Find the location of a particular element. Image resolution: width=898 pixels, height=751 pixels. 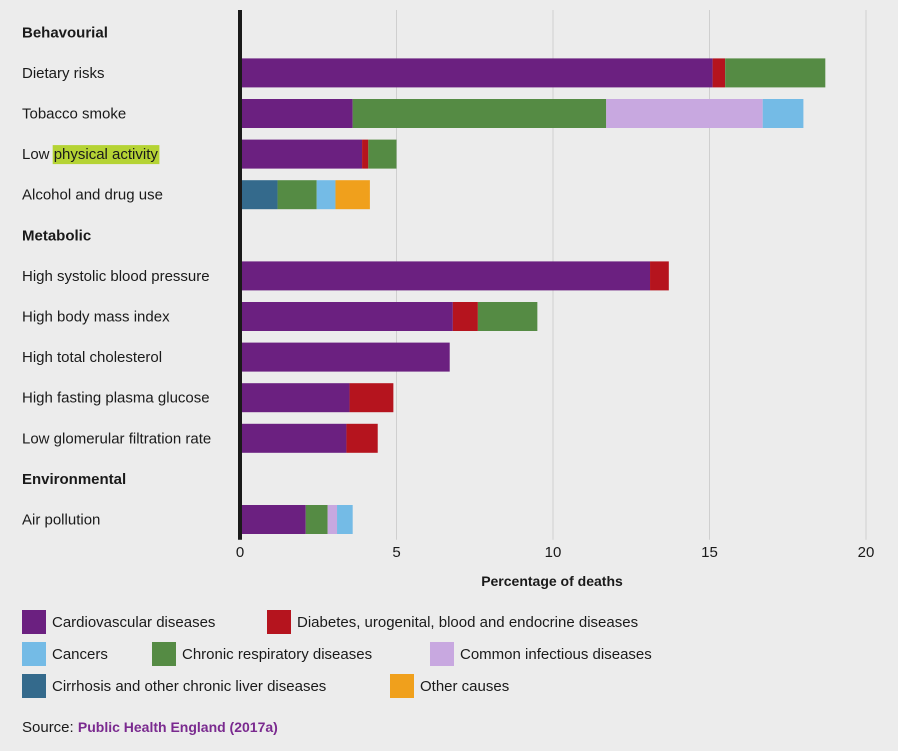

source-prefix: Source: is located at coordinates (48, 727).